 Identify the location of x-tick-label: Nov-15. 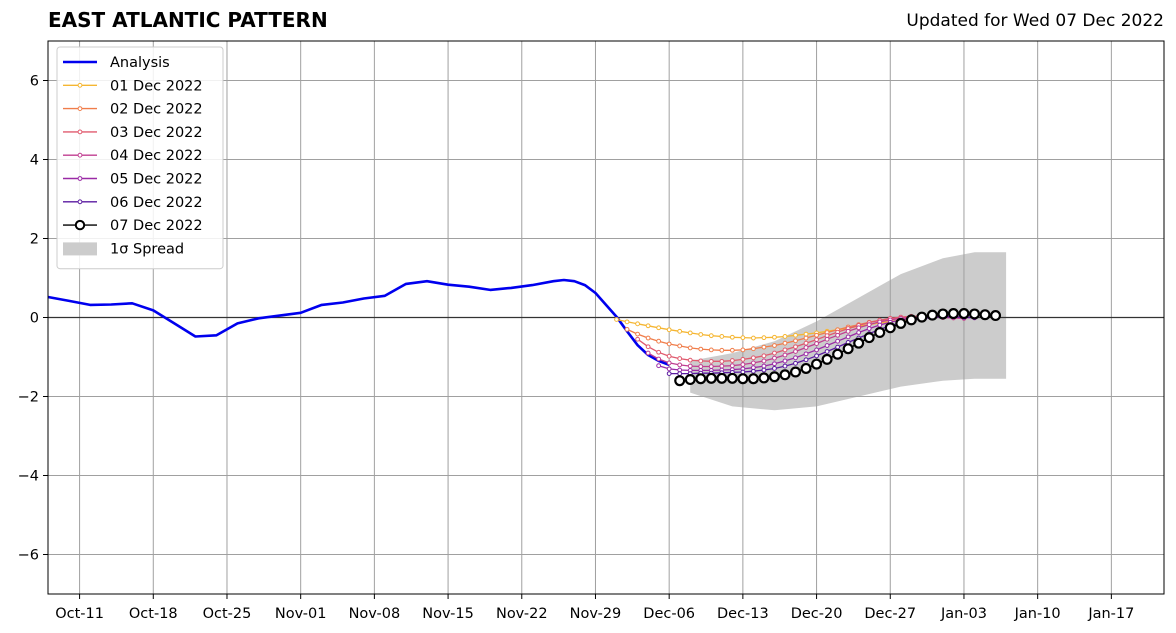
(448, 614).